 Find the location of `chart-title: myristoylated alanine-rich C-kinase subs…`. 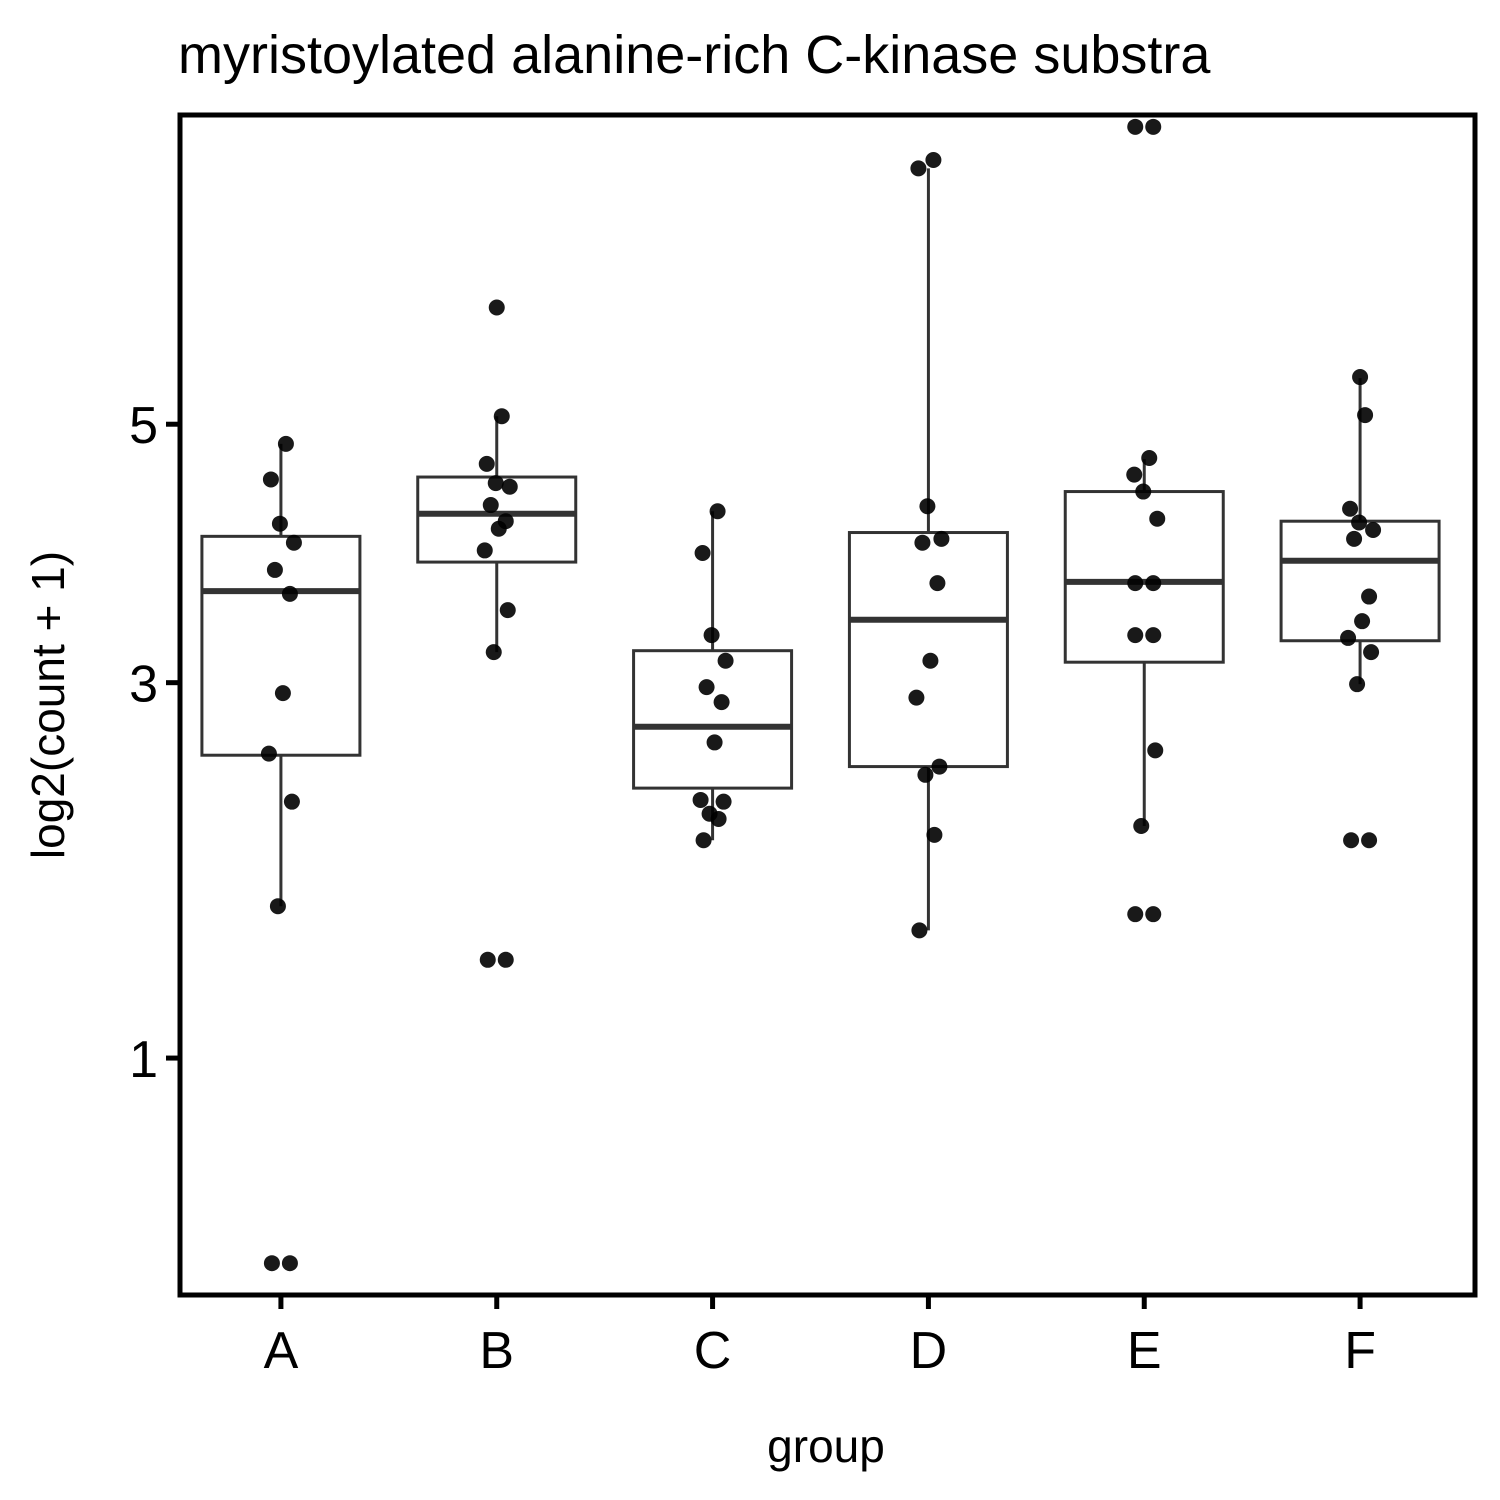

chart-title: myristoylated alanine-rich C-kinase subs… is located at coordinates (694, 55).